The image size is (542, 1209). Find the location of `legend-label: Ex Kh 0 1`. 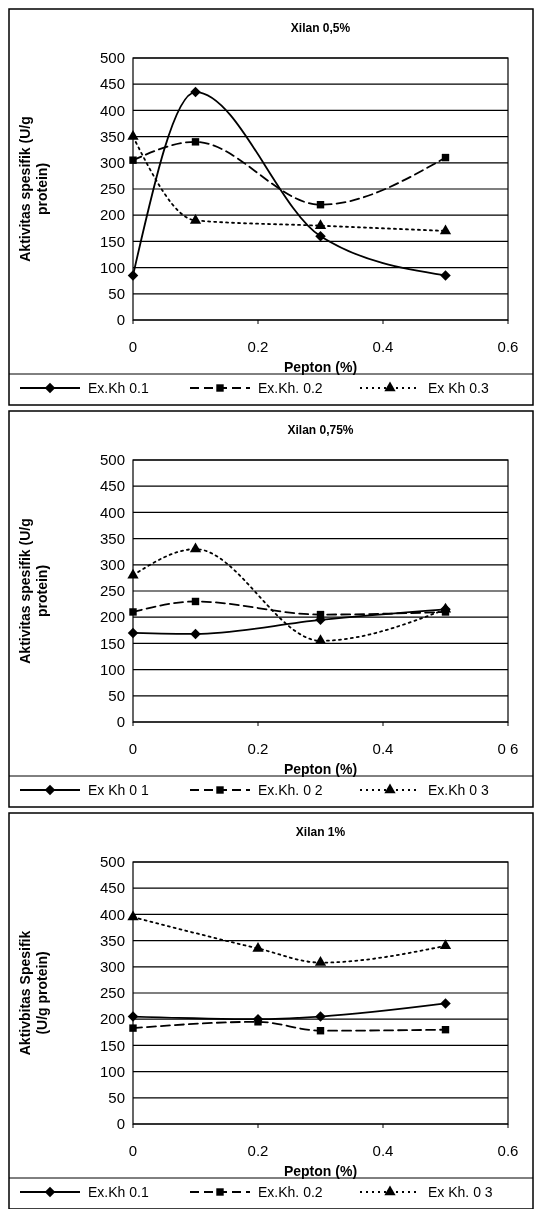

legend-label: Ex Kh 0 1 is located at coordinates (118, 789).